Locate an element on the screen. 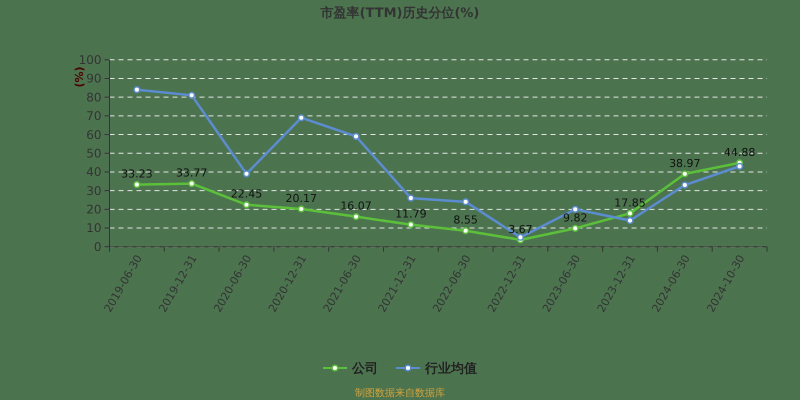 This screenshot has width=800, height=400. y-tick-label: 10 is located at coordinates (94, 228).